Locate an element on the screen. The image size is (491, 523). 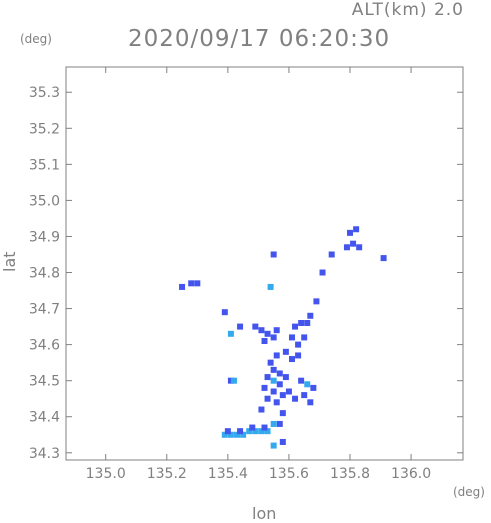
y-tick-label: 34.8 is located at coordinates (44, 274).